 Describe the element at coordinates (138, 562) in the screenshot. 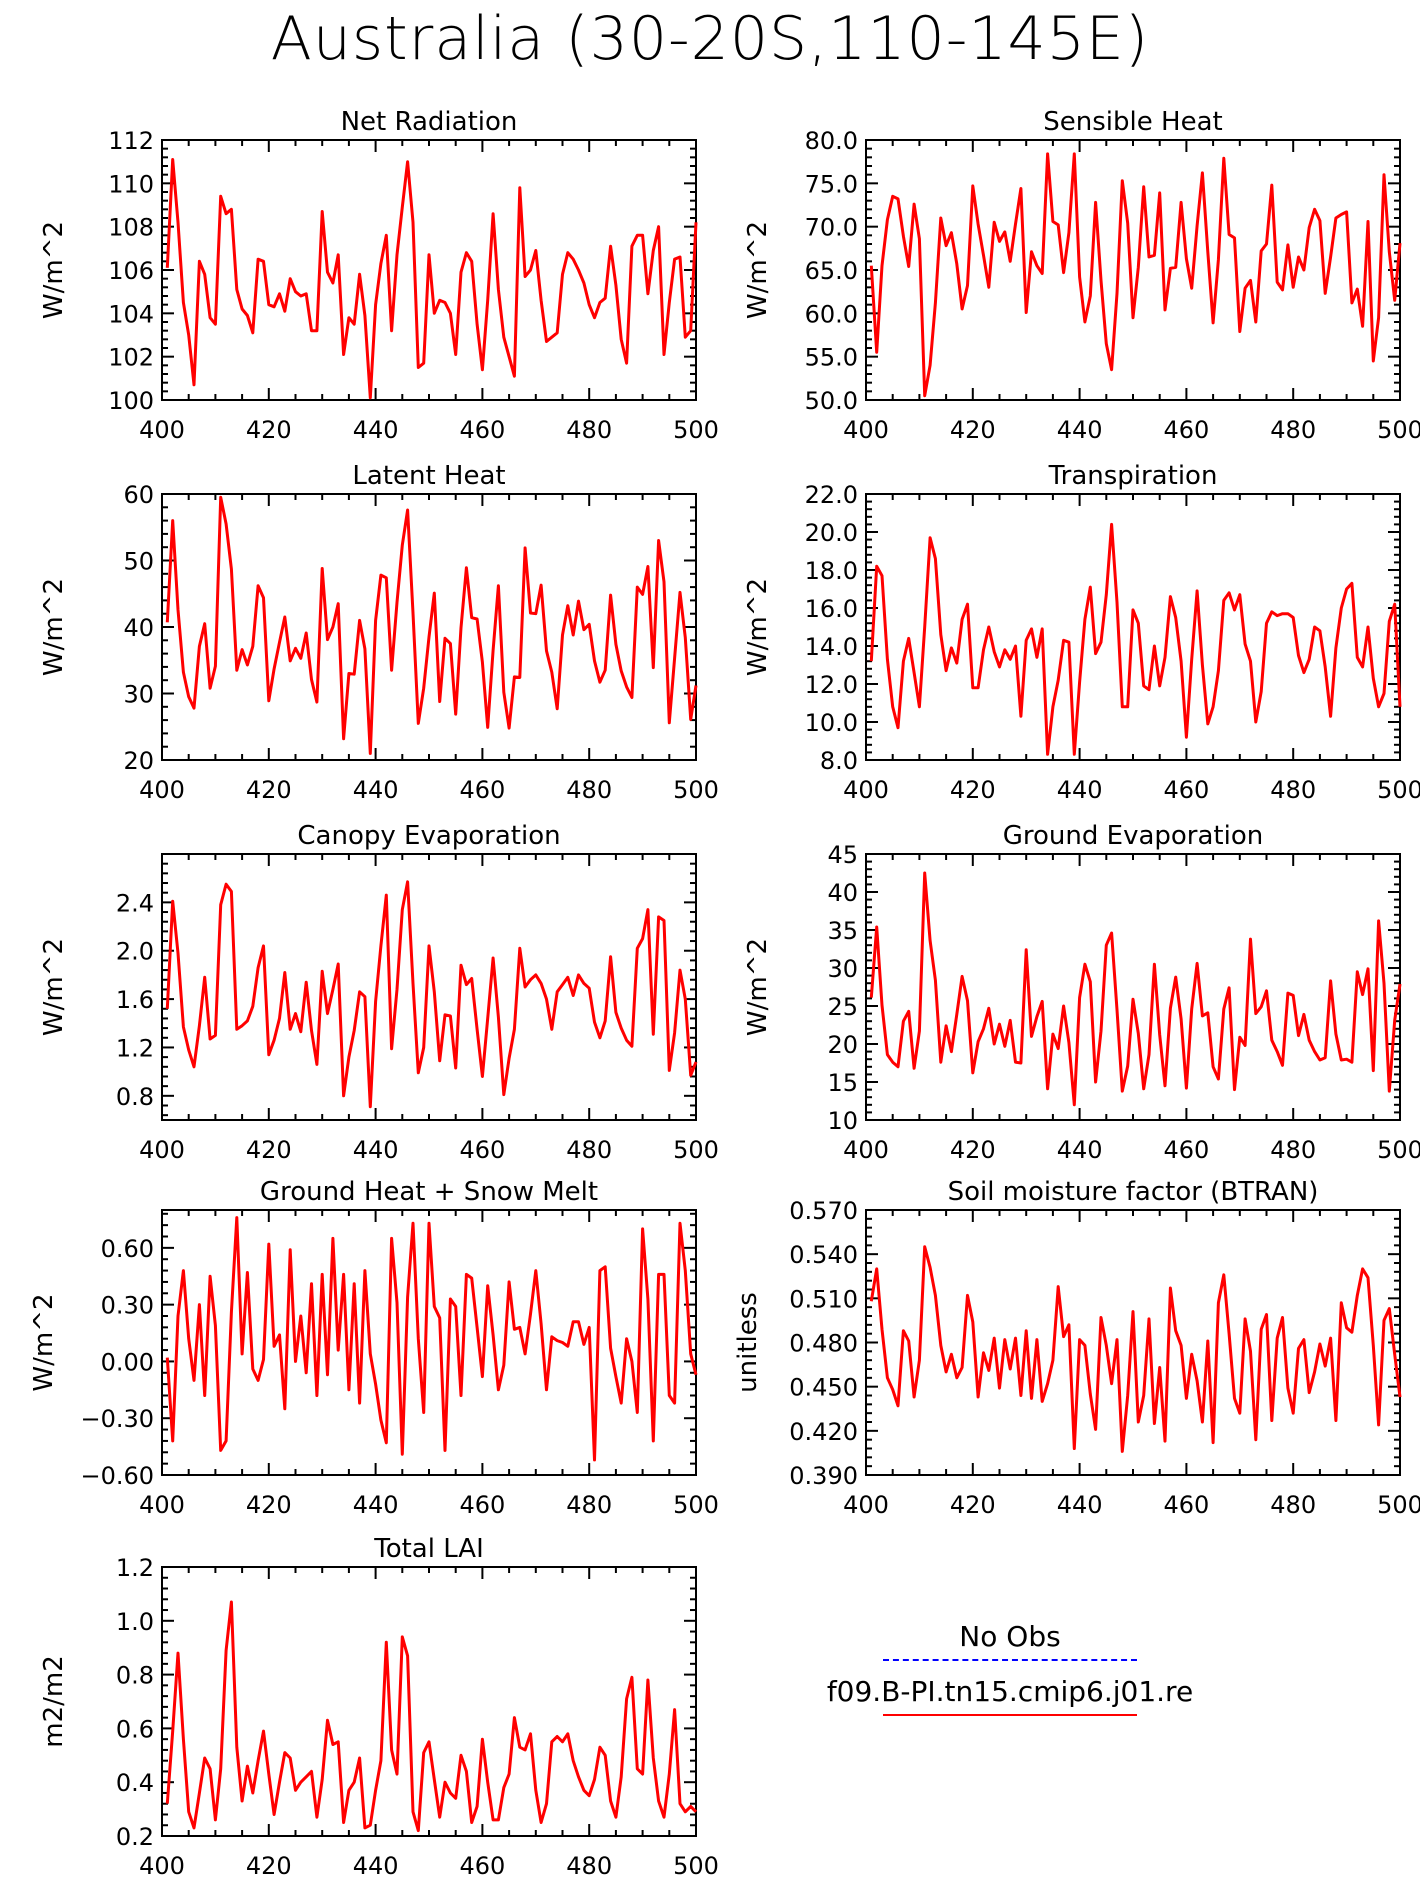

I see `y-tick-label: 50` at that location.